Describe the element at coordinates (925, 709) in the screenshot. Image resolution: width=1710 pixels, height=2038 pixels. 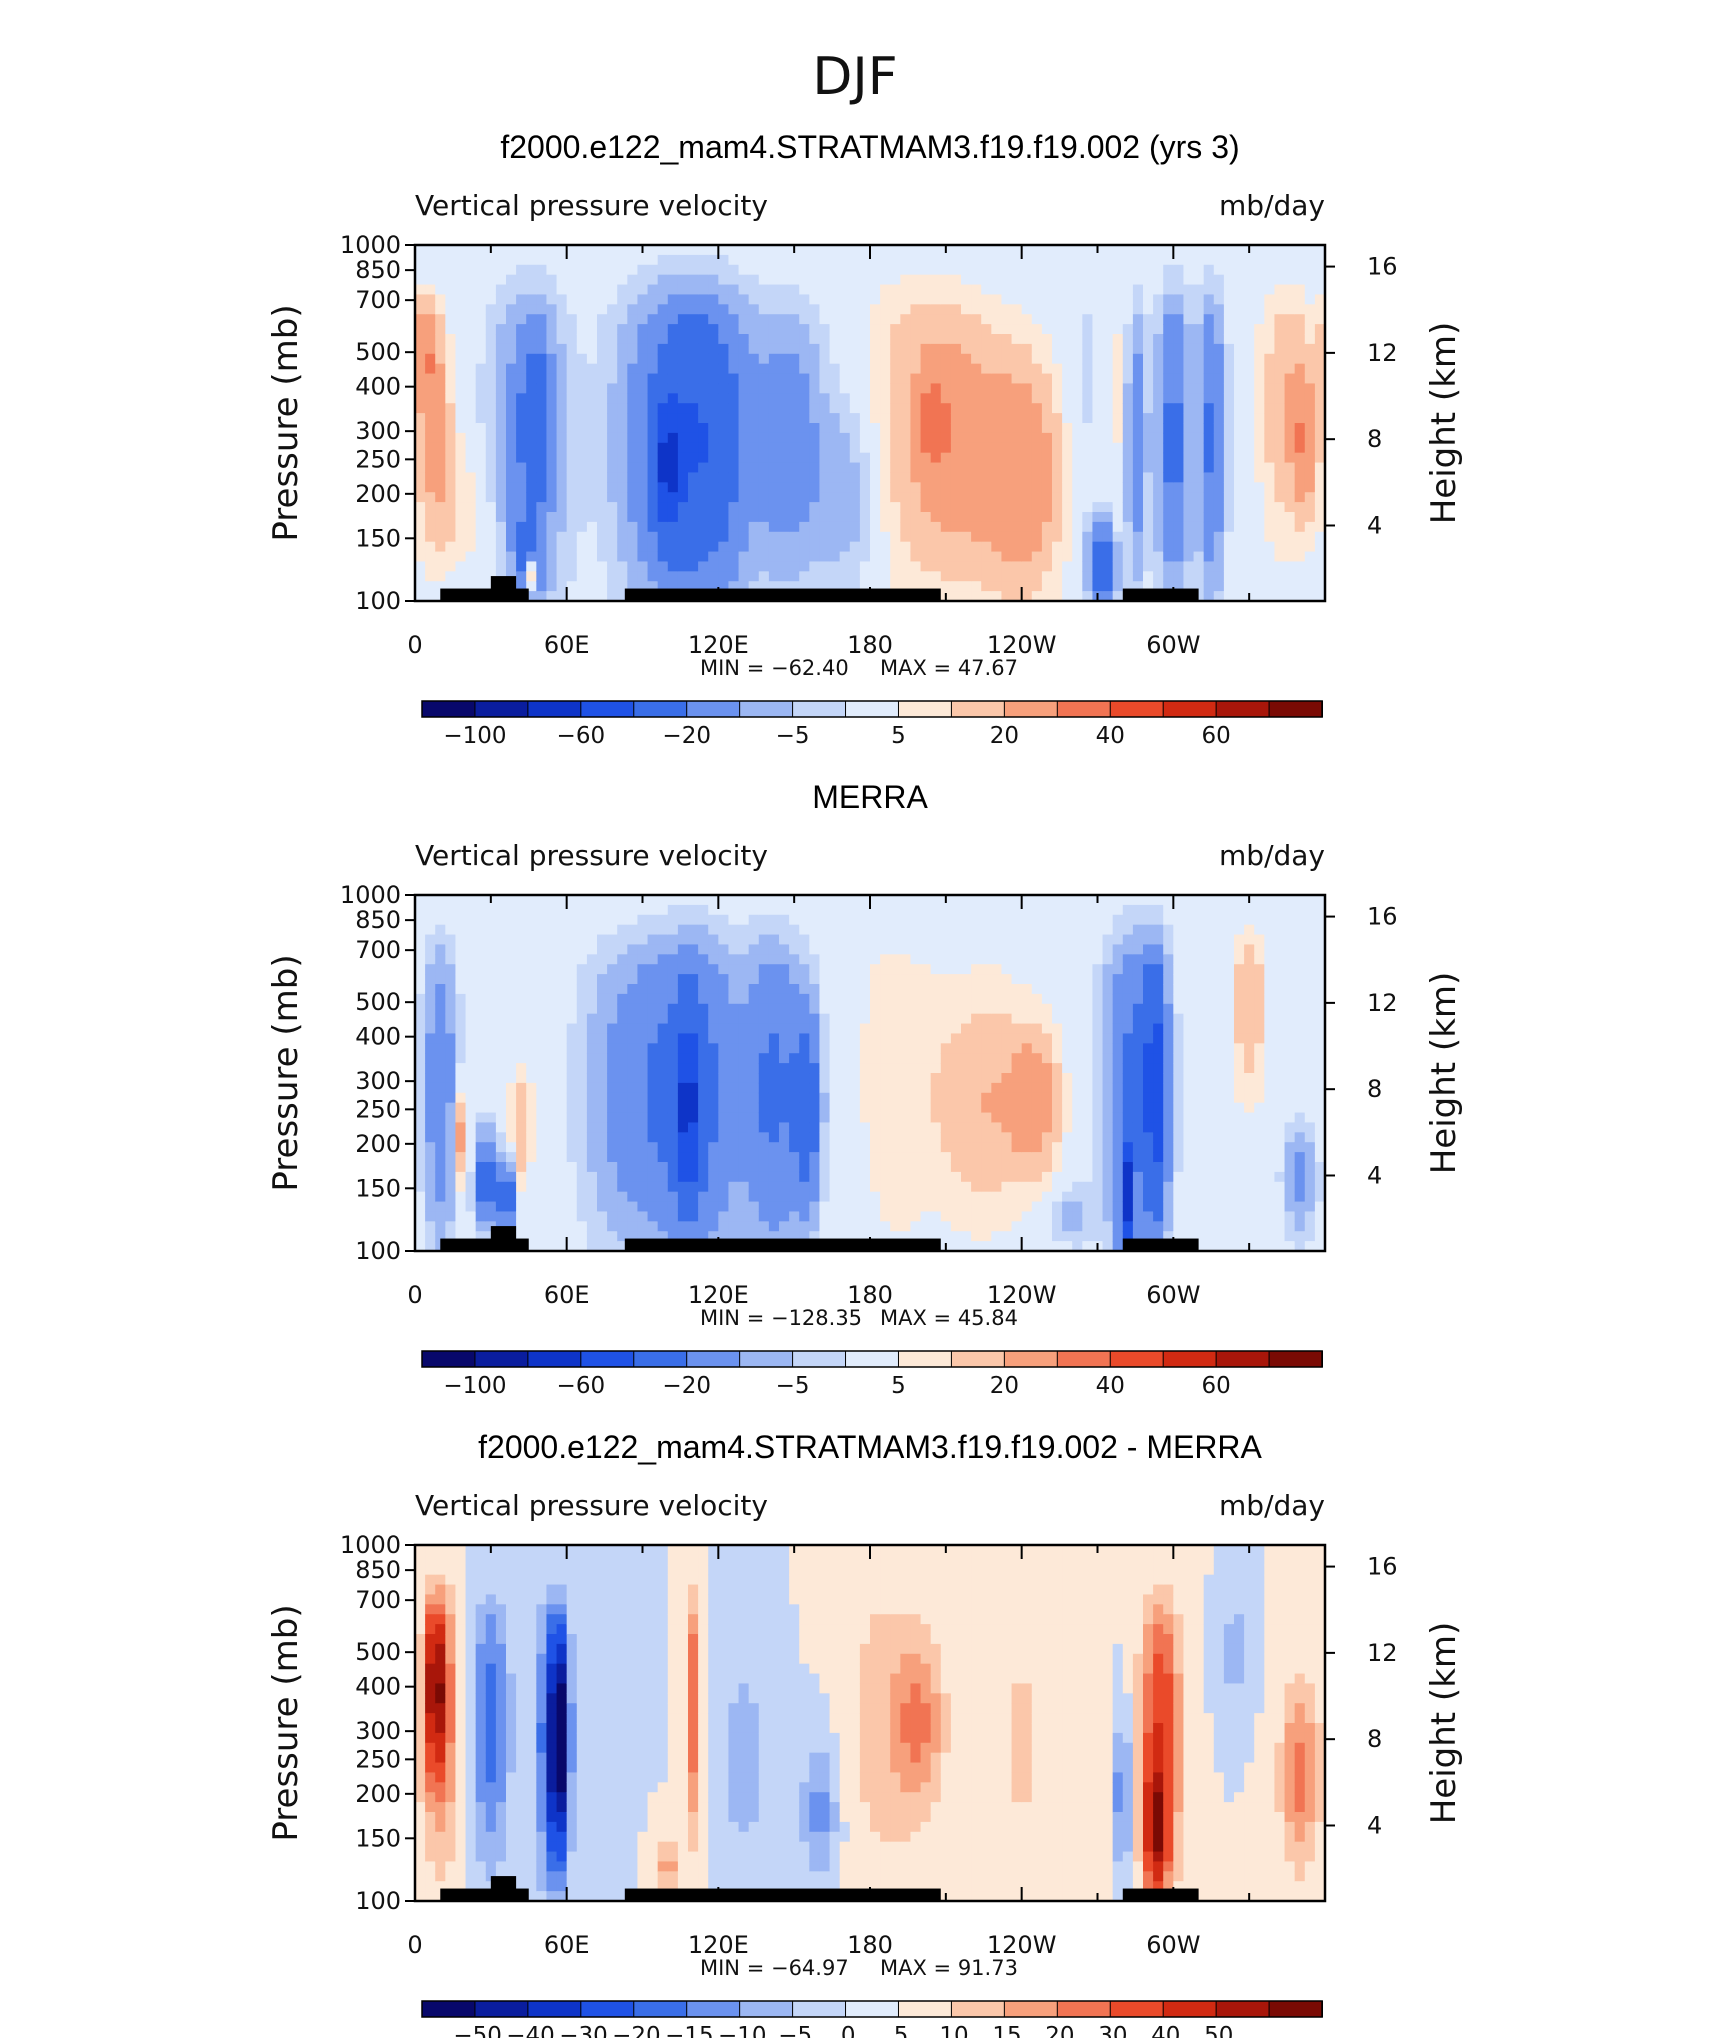
I see `colorbar-swatch` at that location.